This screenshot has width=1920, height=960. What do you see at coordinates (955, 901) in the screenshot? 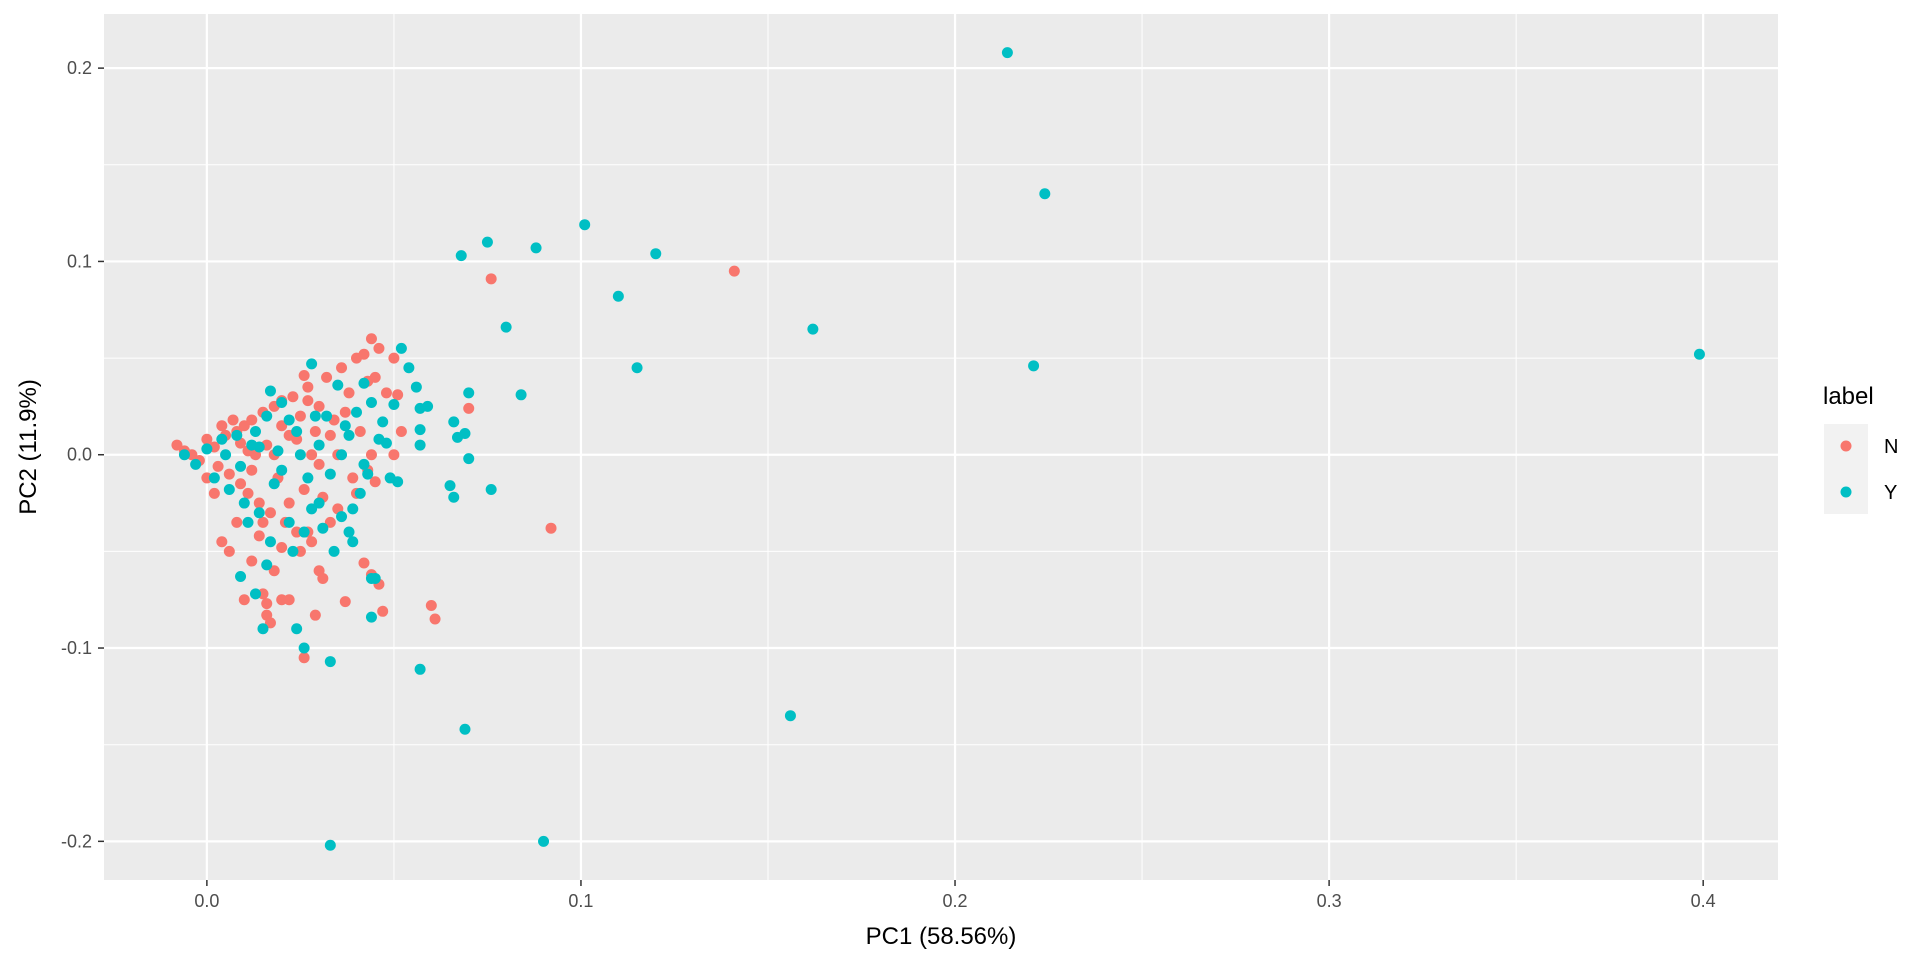
I see `x-tick-label: 0.2` at bounding box center [955, 901].